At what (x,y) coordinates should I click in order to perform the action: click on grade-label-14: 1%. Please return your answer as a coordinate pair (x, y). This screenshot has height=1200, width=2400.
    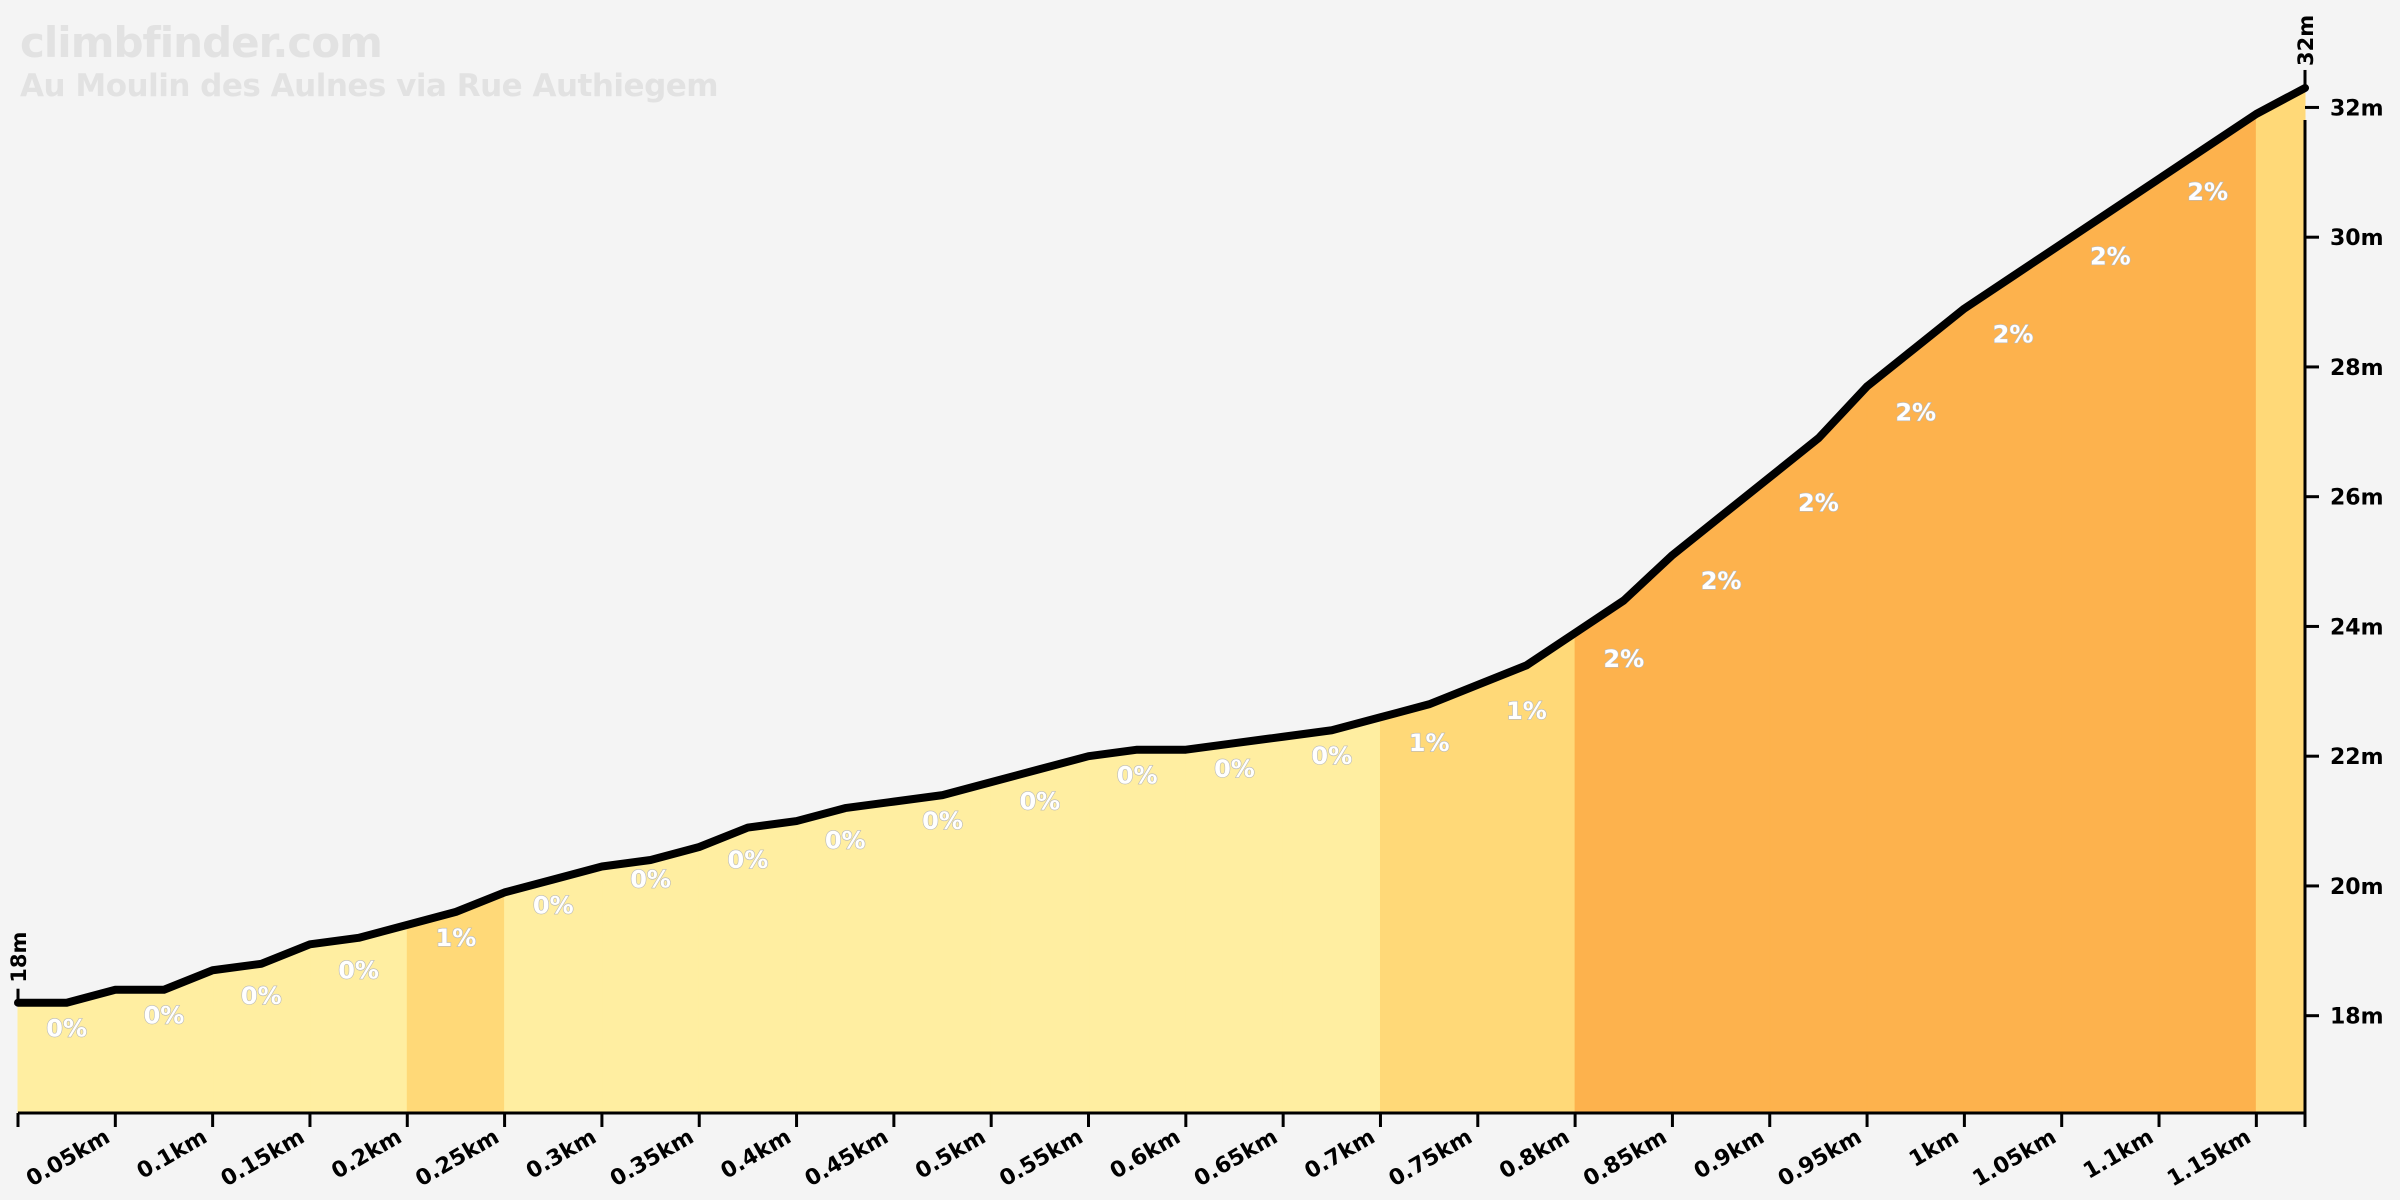
    Looking at the image, I should click on (1429, 743).